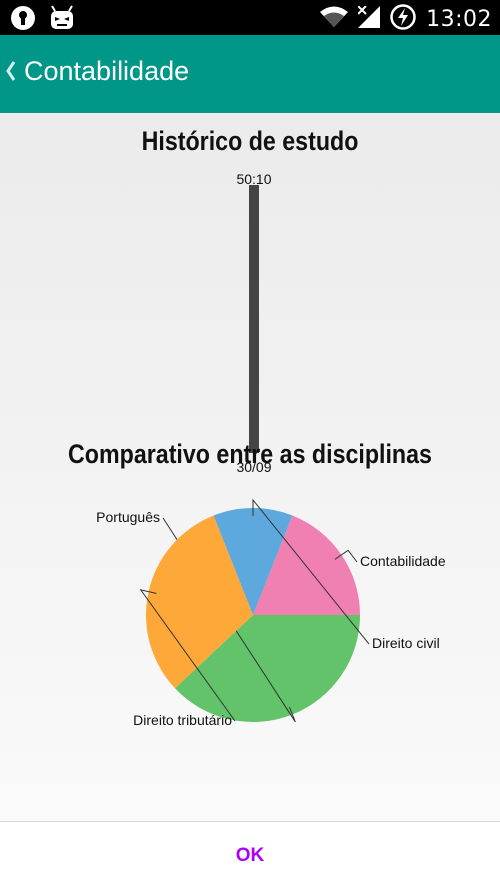  Describe the element at coordinates (459, 19) in the screenshot. I see `status-time: 13:02` at that location.